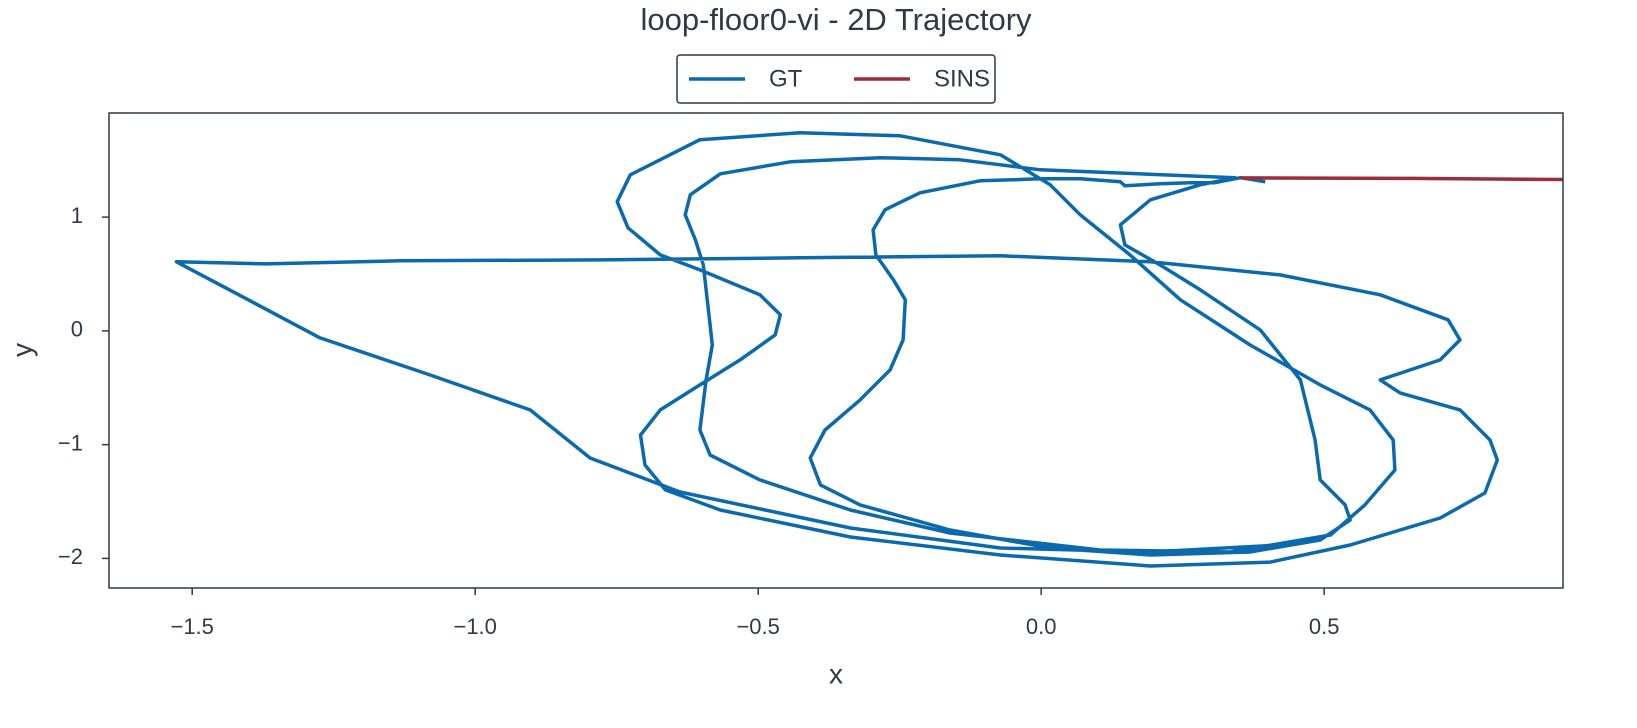  I want to click on x-tick-label: 0.0, so click(1041, 626).